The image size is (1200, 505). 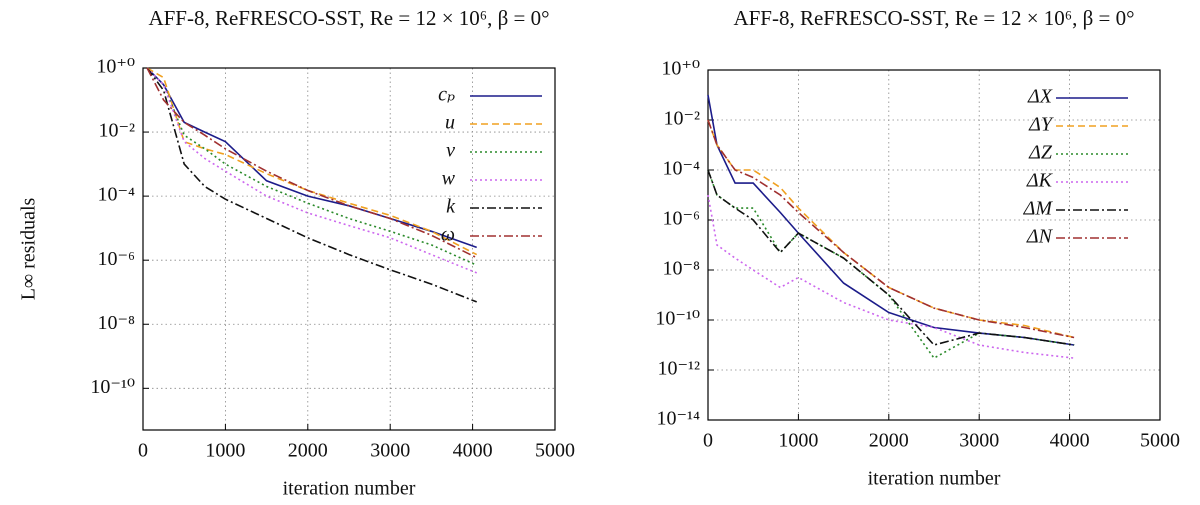 What do you see at coordinates (1040, 153) in the screenshot?
I see `legend-label: ΔZ` at bounding box center [1040, 153].